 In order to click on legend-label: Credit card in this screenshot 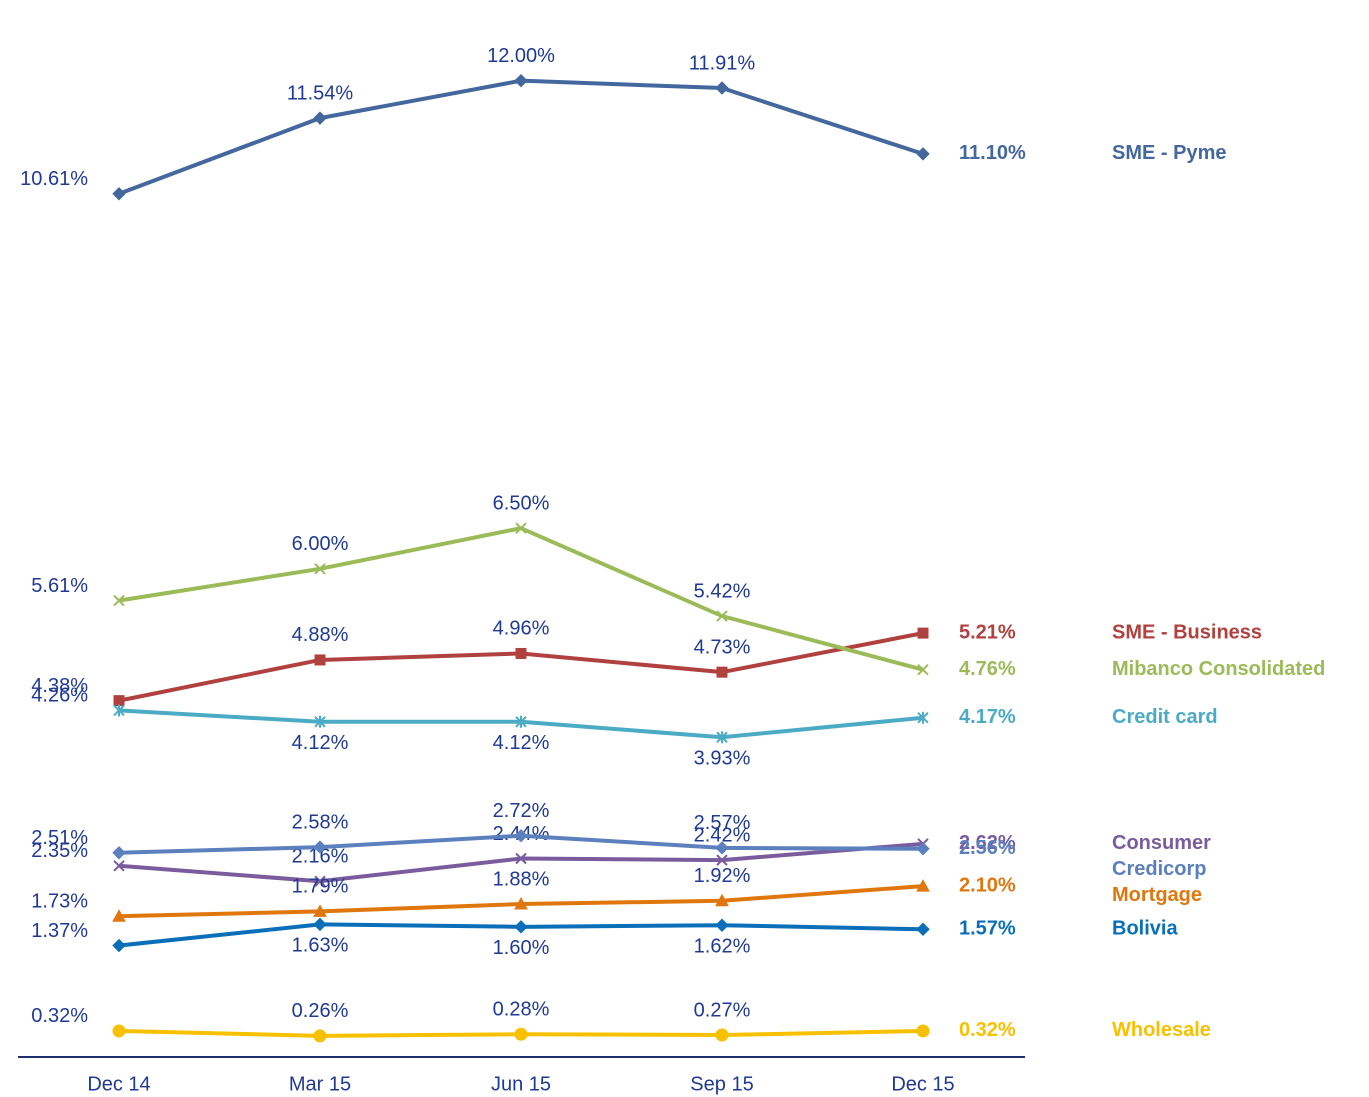, I will do `click(1165, 717)`.